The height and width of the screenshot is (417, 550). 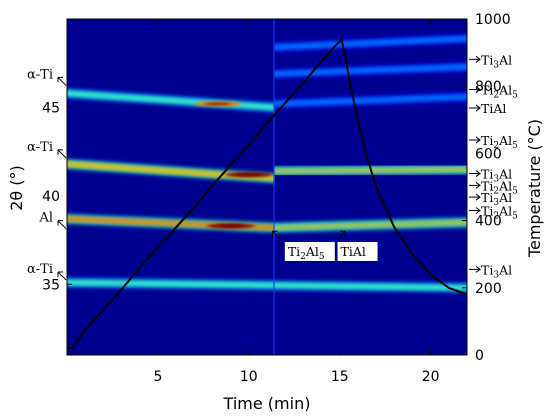 I want to click on right-annotation-3: Ti2Al5, so click(x=499, y=142).